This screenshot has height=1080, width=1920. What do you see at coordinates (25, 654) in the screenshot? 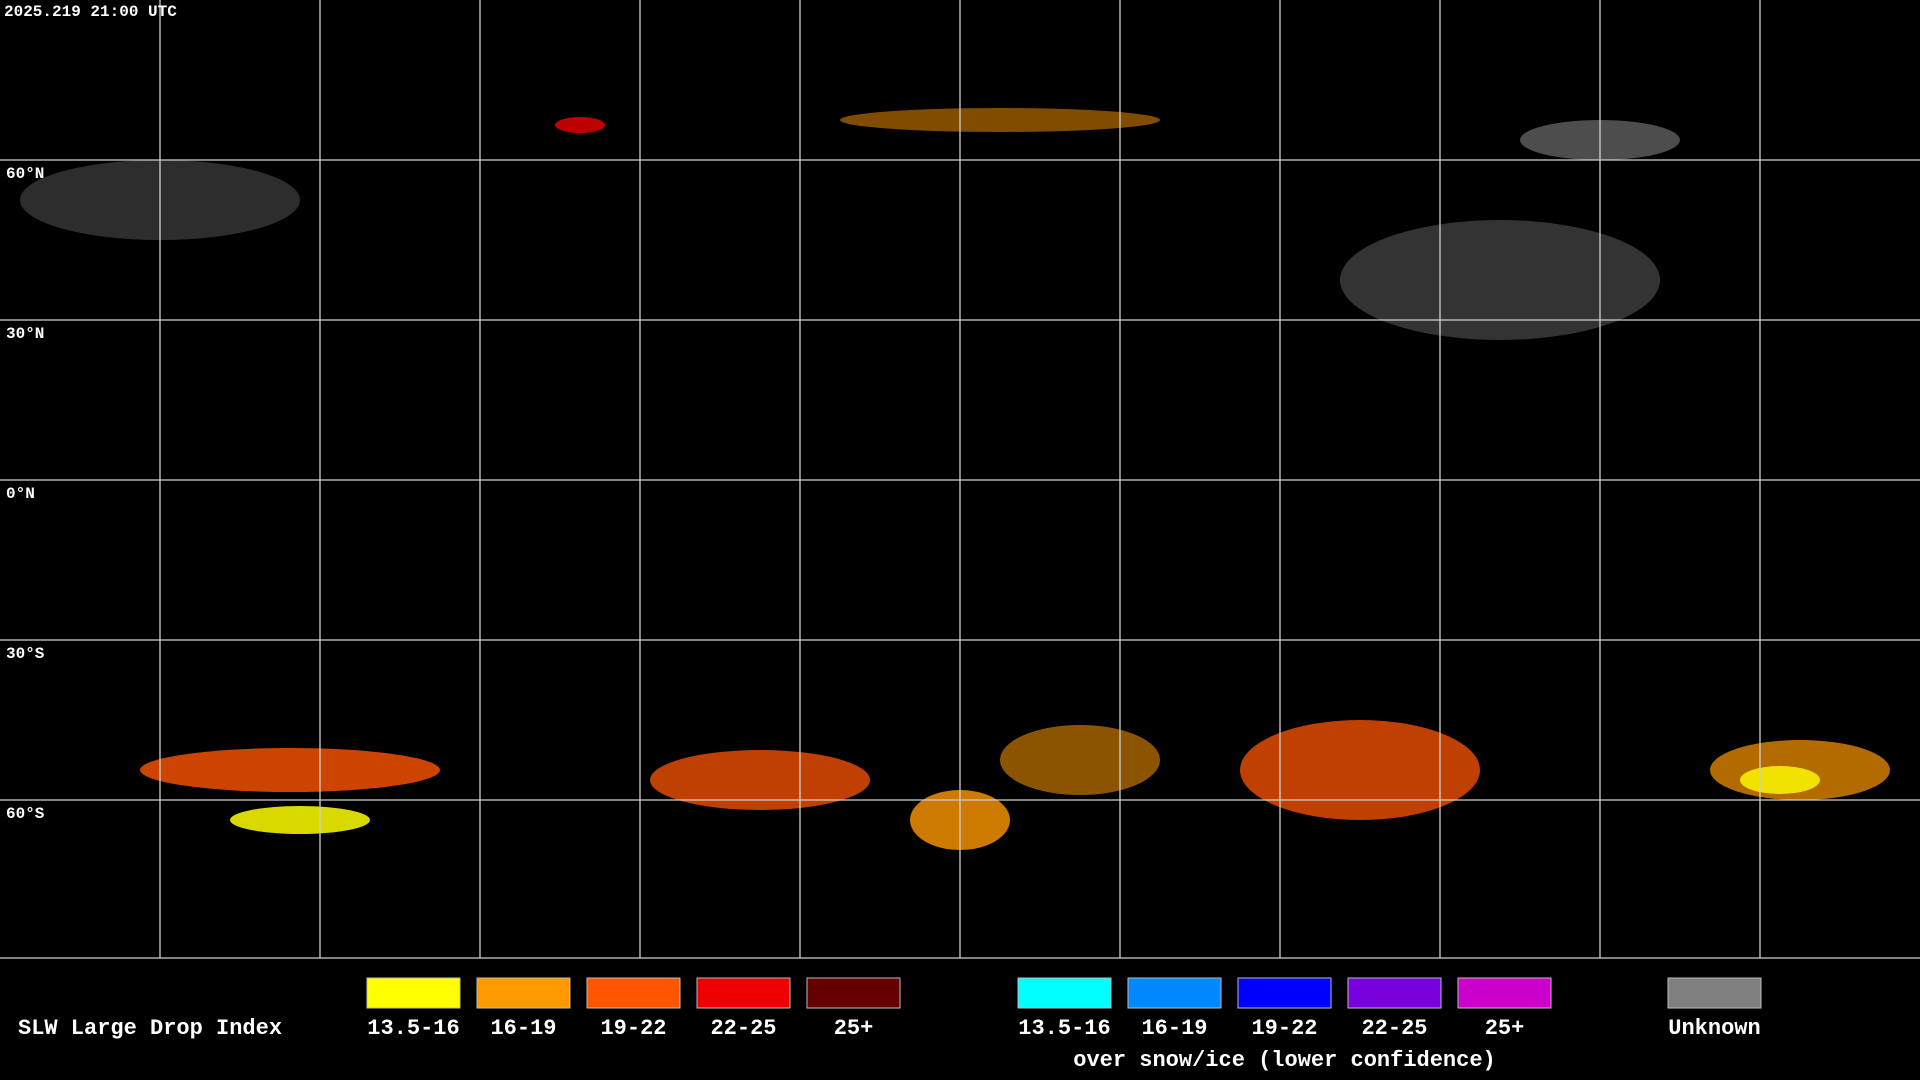
I see `latitude-label: 30°S` at bounding box center [25, 654].